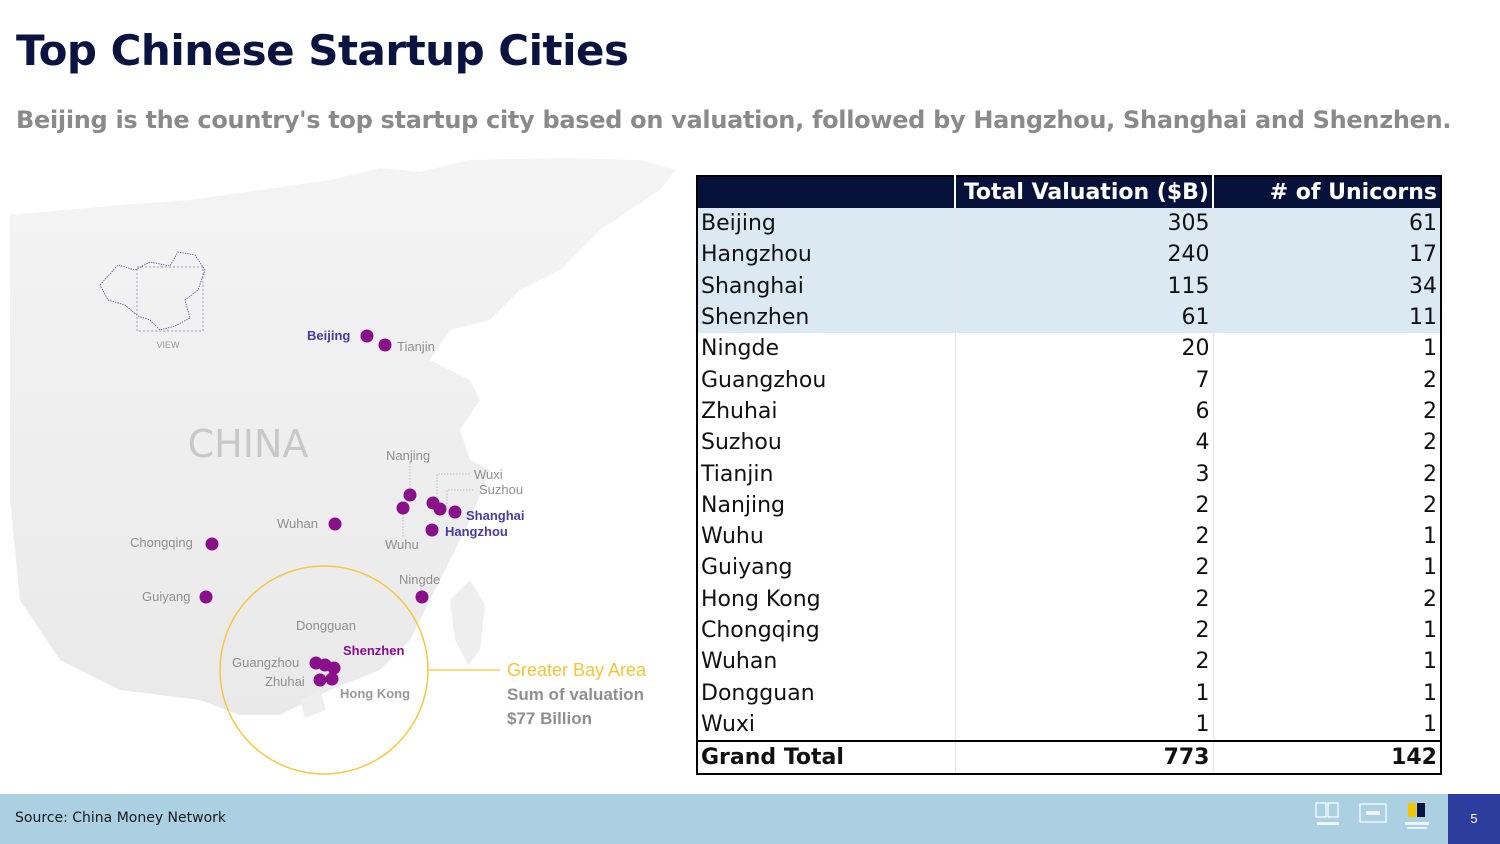 The image size is (1500, 844). Describe the element at coordinates (826, 349) in the screenshot. I see `cell-city: Ningde` at that location.